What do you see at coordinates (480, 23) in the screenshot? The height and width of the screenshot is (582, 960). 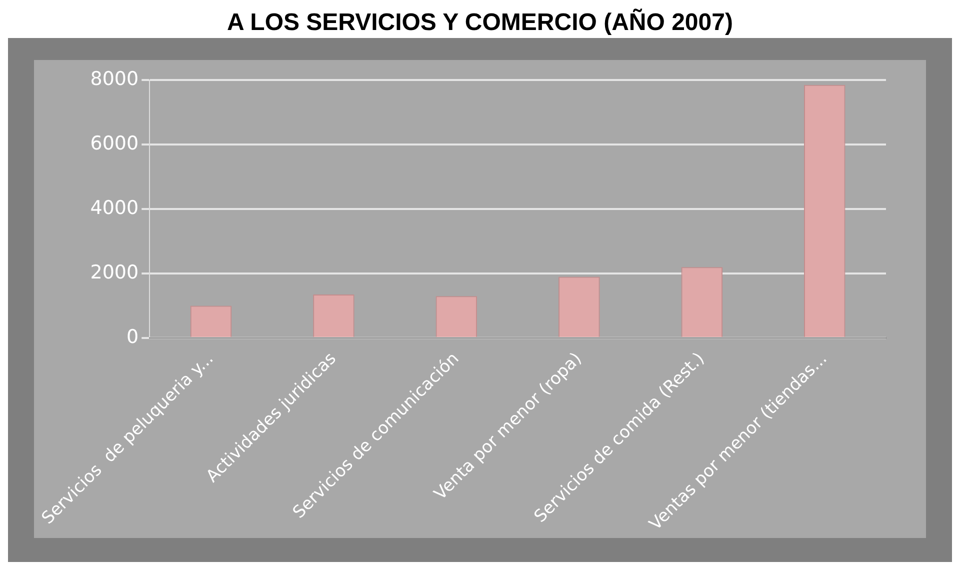 I see `chart-title: A LOS SERVICIOS Y COMERCIO (AÑO 2007)` at bounding box center [480, 23].